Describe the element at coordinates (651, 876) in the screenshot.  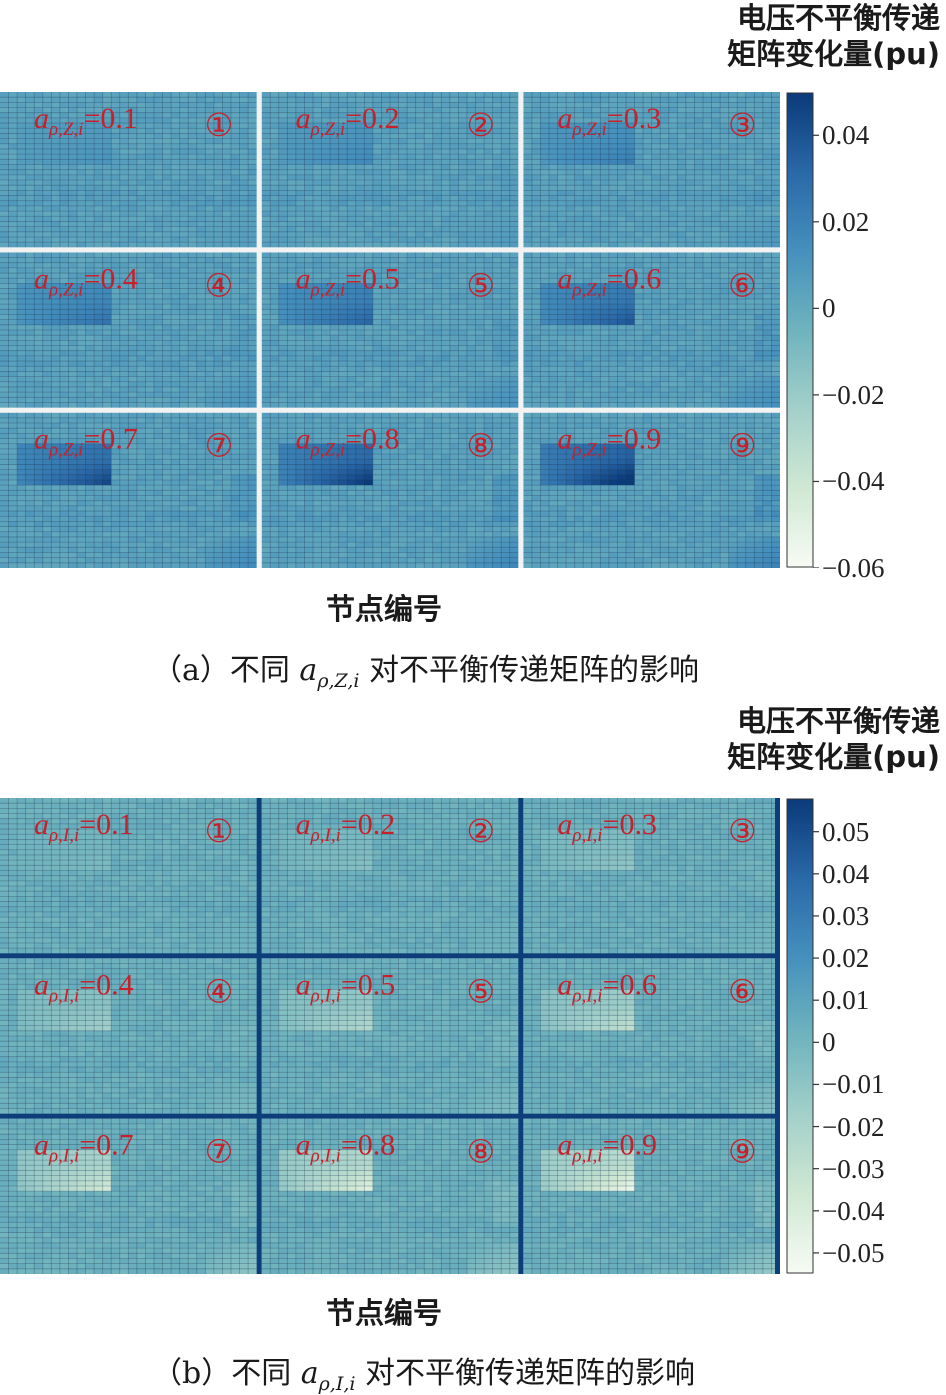
I see `subplot-3: aρ,I,i=0.3 ③` at that location.